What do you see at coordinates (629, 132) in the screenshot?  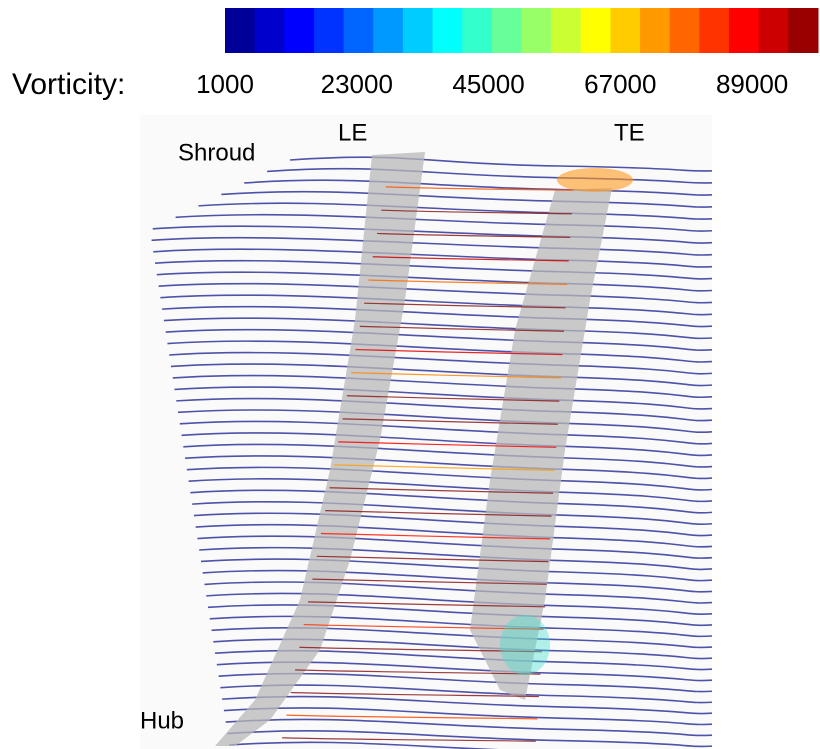 I see `annotation-te: TE` at bounding box center [629, 132].